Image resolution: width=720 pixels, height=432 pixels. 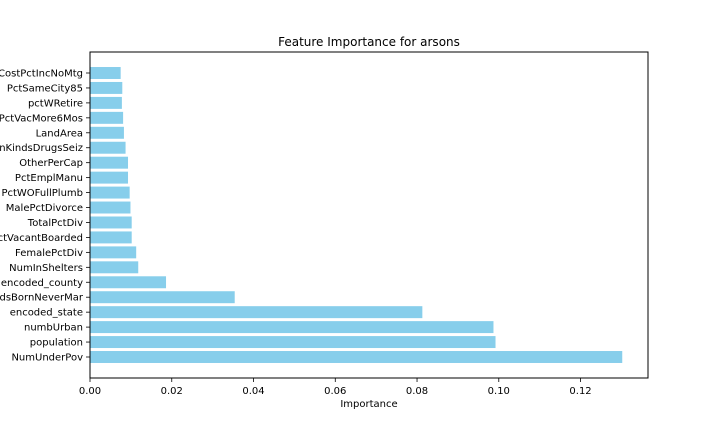 What do you see at coordinates (47, 358) in the screenshot?
I see `y-tick-label: NumUnderPov` at bounding box center [47, 358].